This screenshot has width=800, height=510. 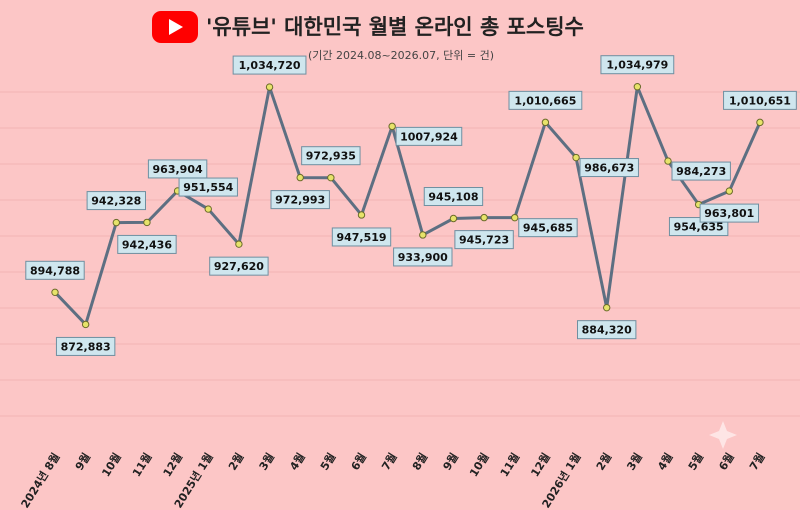 What do you see at coordinates (484, 240) in the screenshot?
I see `data-label-text: 945,723` at bounding box center [484, 240].